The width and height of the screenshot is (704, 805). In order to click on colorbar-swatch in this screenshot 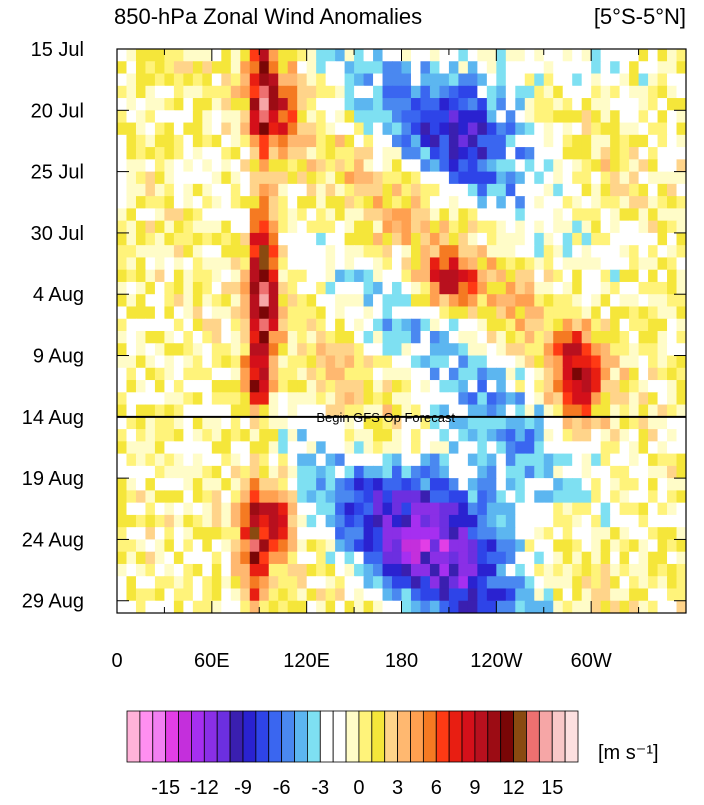, I will do `click(198, 736)`.